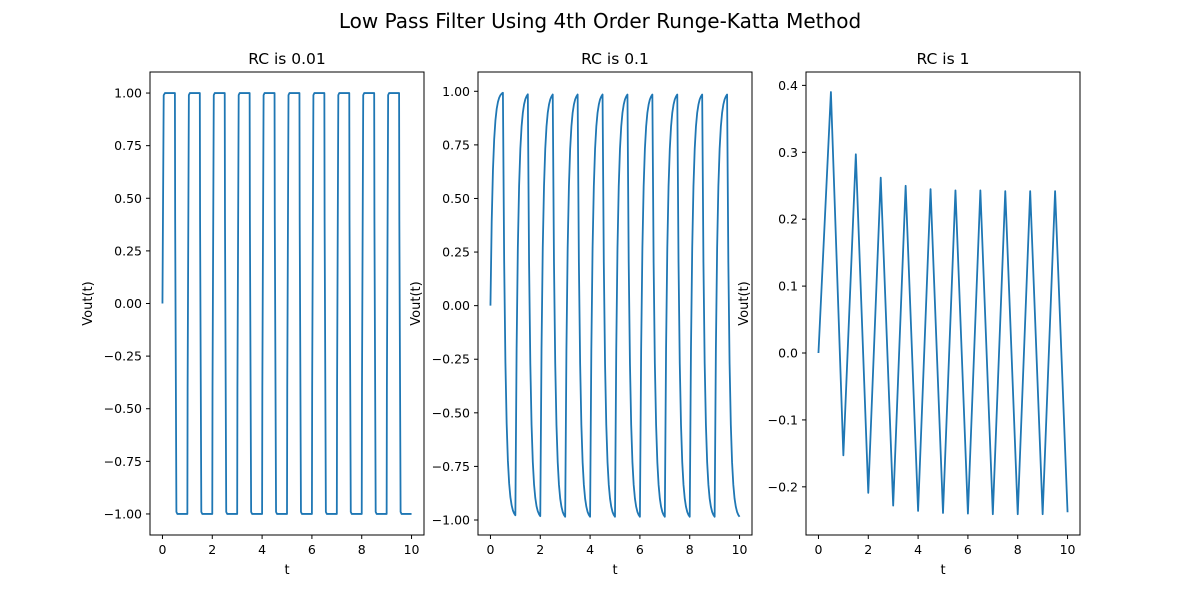 Image resolution: width=1200 pixels, height=605 pixels. Describe the element at coordinates (943, 59) in the screenshot. I see `subplot-title: RC is 1` at that location.